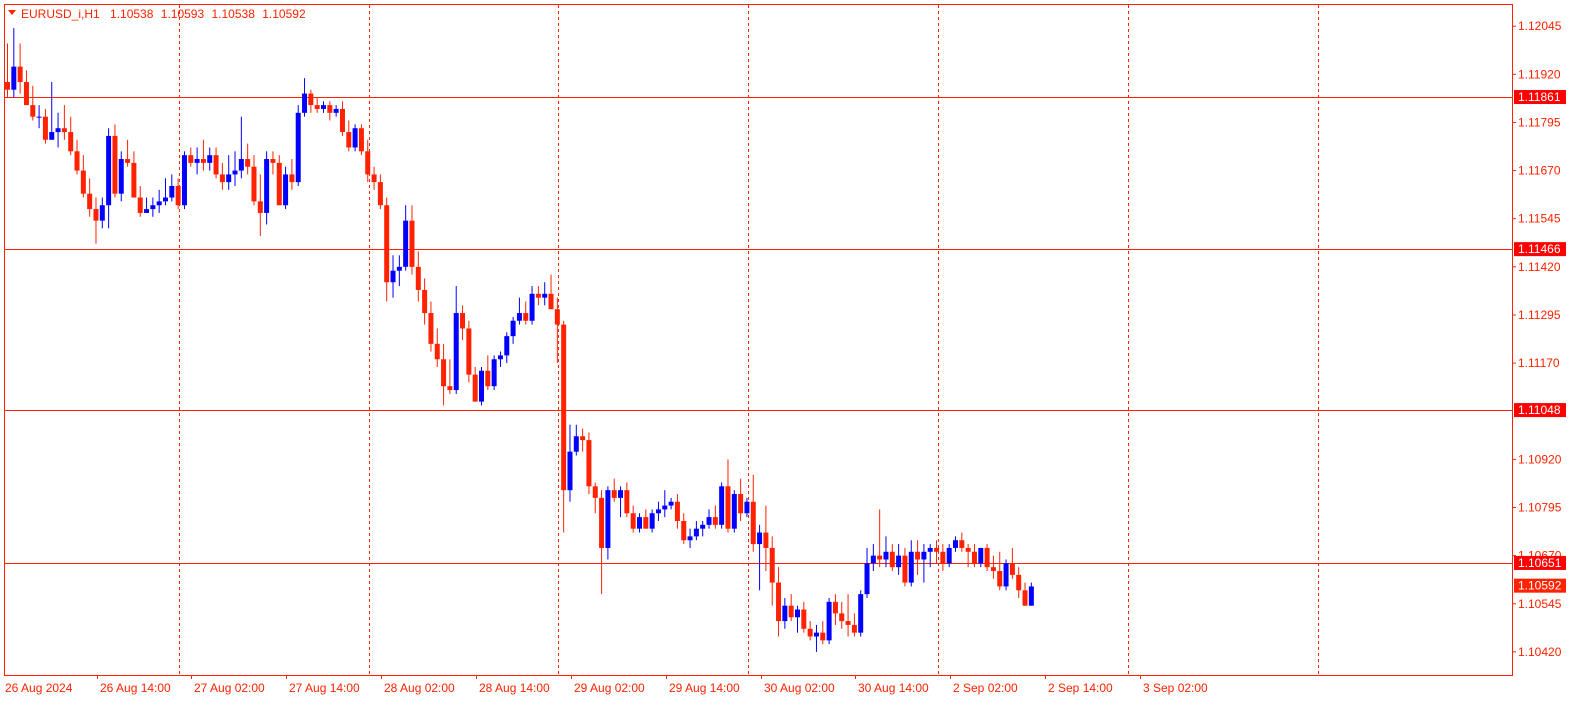 The width and height of the screenshot is (1586, 709). I want to click on price-tick-label: 1.10545, so click(1540, 604).